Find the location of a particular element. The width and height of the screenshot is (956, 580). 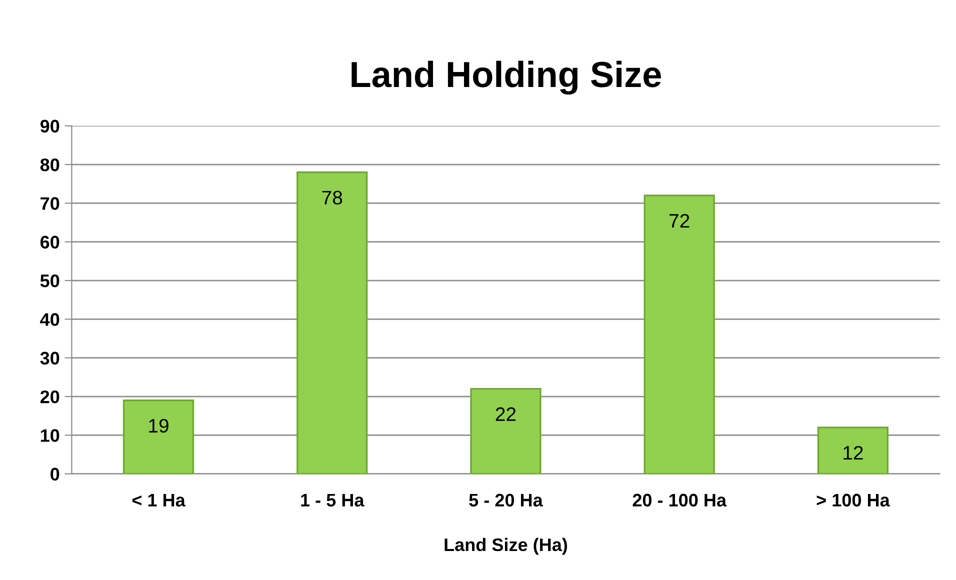

y-tick-label: 40 is located at coordinates (50, 319).